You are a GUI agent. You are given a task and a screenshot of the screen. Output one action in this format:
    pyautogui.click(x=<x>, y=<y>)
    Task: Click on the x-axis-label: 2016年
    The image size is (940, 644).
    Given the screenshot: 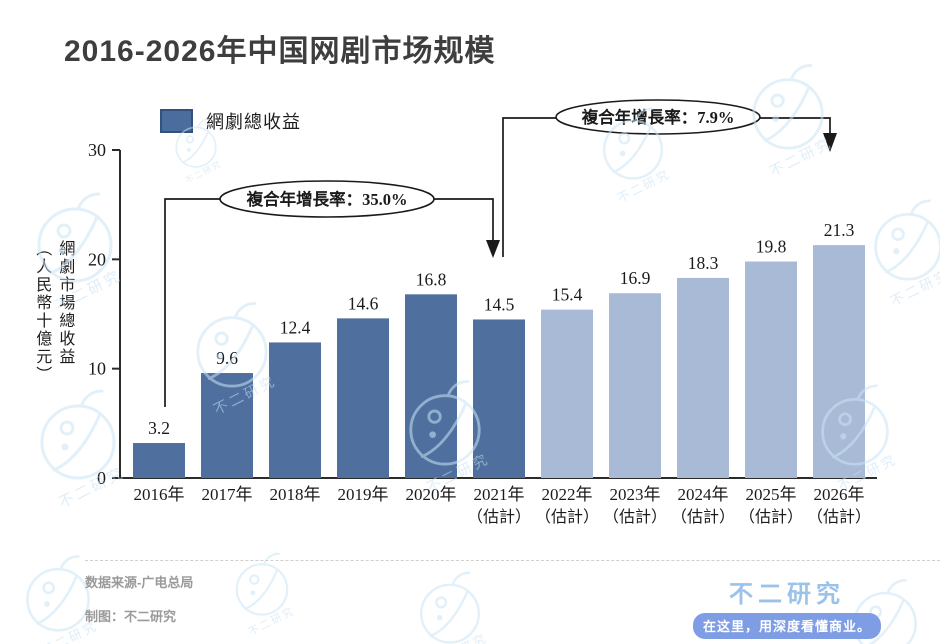 What is the action you would take?
    pyautogui.click(x=159, y=494)
    